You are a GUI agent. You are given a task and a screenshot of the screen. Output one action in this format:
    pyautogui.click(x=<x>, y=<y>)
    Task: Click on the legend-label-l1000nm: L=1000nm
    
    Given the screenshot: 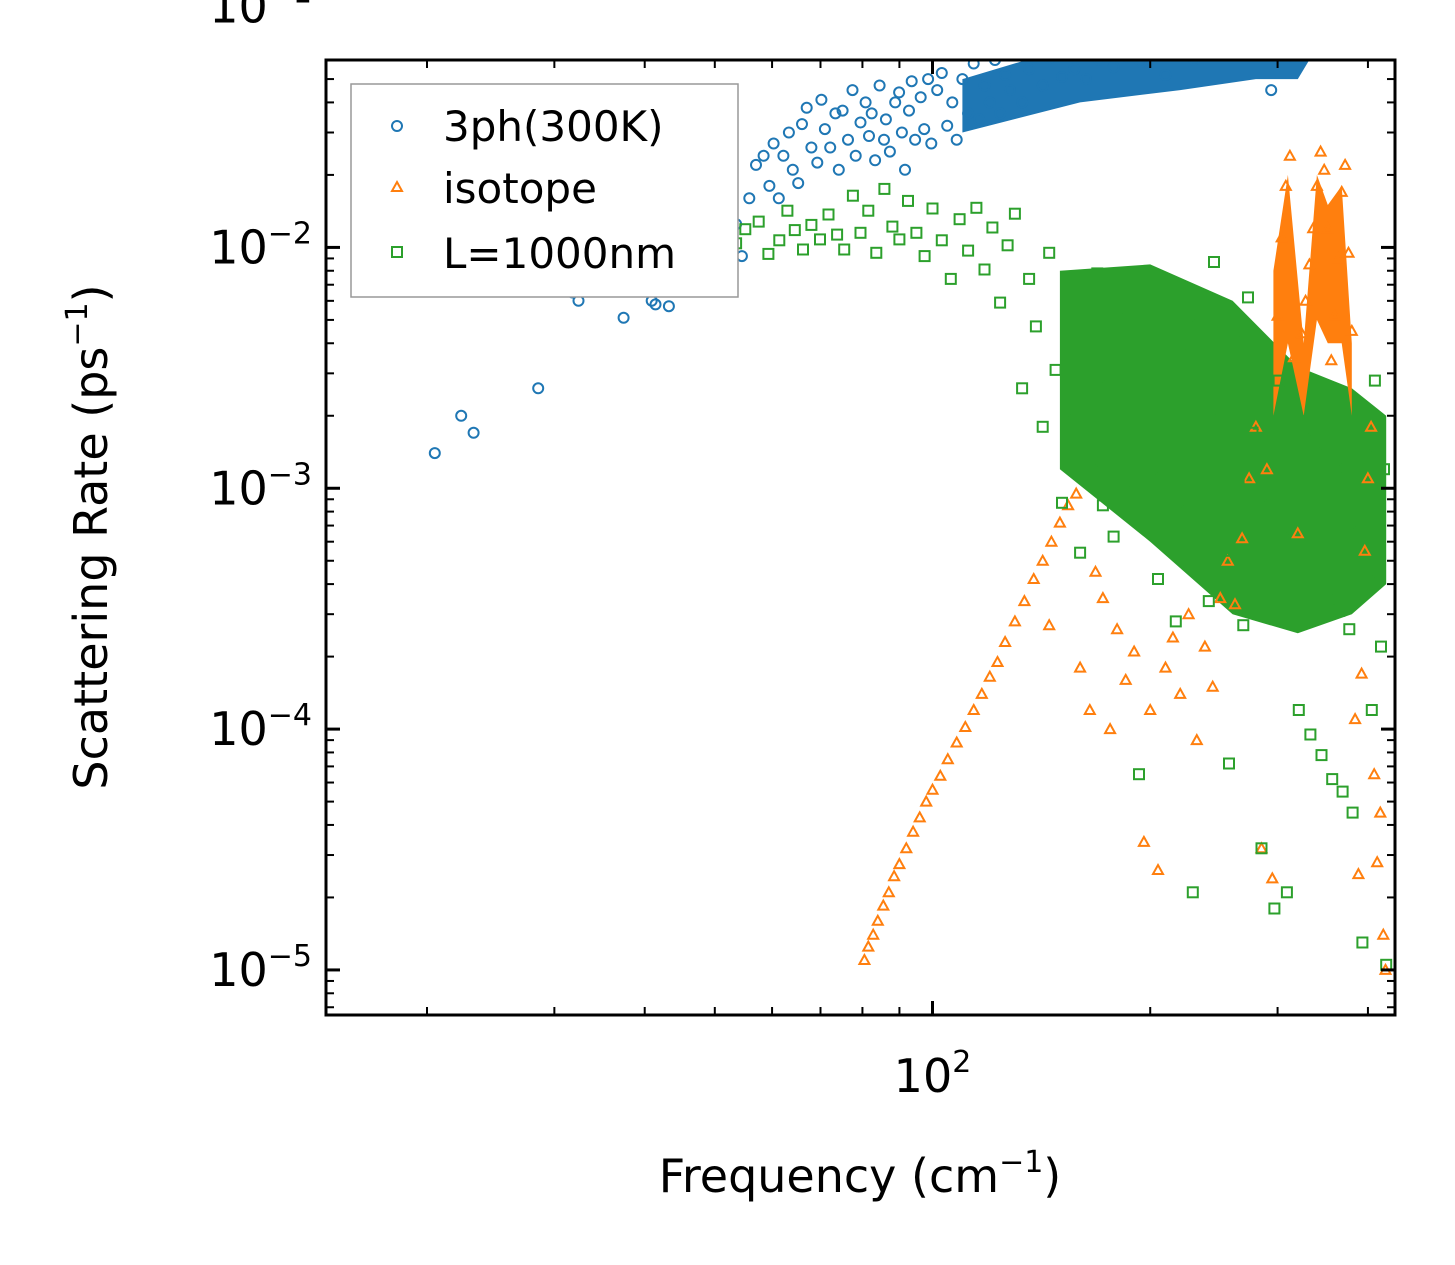 What is the action you would take?
    pyautogui.click(x=559, y=253)
    